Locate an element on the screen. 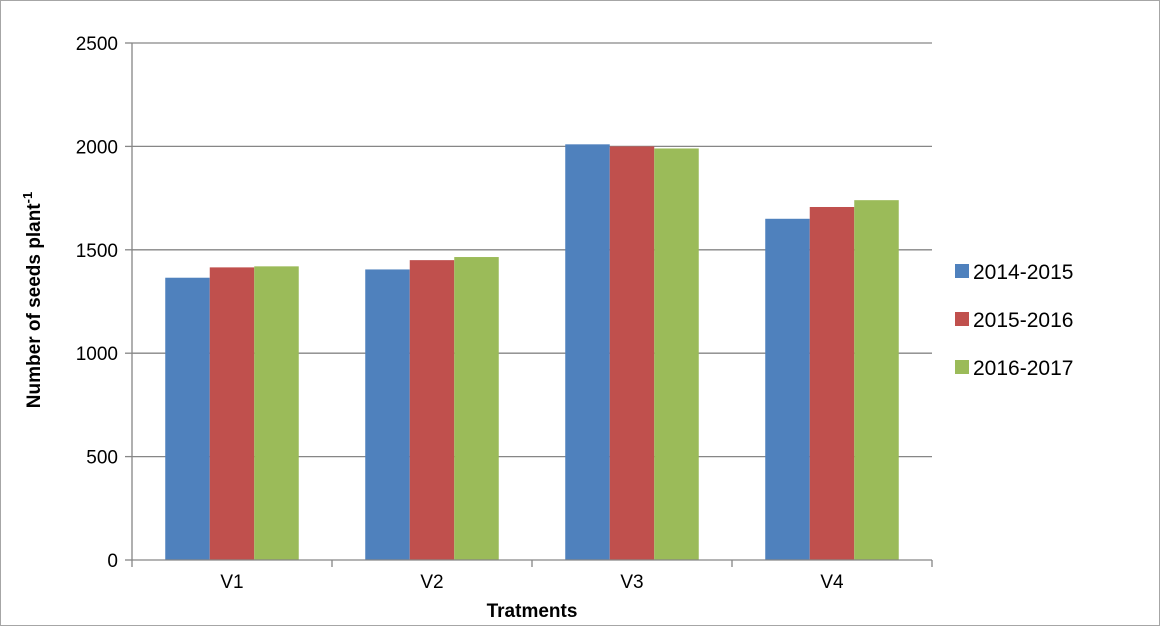 Image resolution: width=1160 pixels, height=626 pixels. x-tick-labels: V1 V2 V3 V4 is located at coordinates (532, 582).